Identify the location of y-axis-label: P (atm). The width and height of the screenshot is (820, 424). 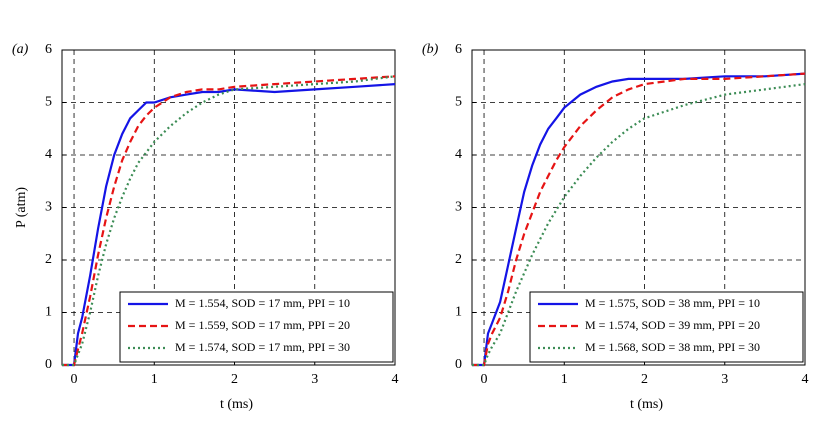
(21, 207).